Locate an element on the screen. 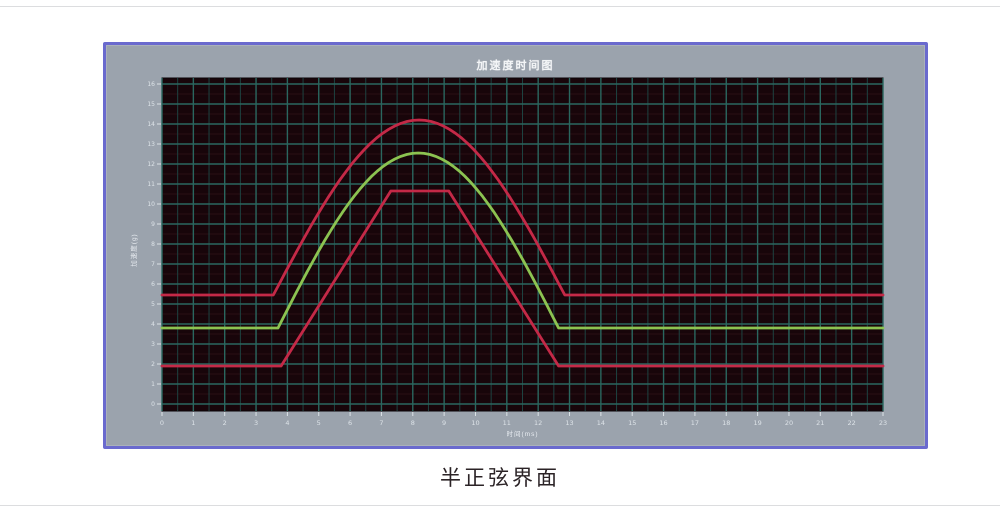 The width and height of the screenshot is (1000, 513). y-tick-label: 11 is located at coordinates (151, 184).